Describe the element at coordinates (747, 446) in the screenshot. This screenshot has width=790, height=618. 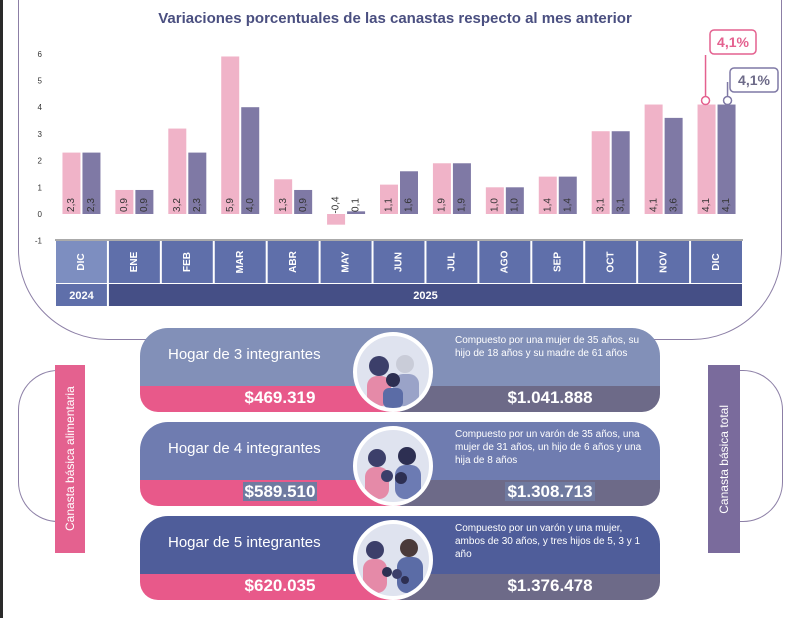
I see `right-bracket` at that location.